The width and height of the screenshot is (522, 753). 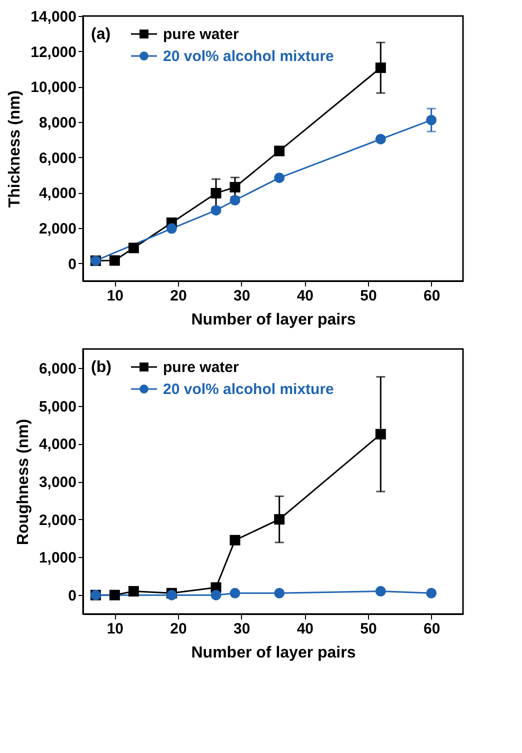 I want to click on annotation: (a), so click(x=101, y=34).